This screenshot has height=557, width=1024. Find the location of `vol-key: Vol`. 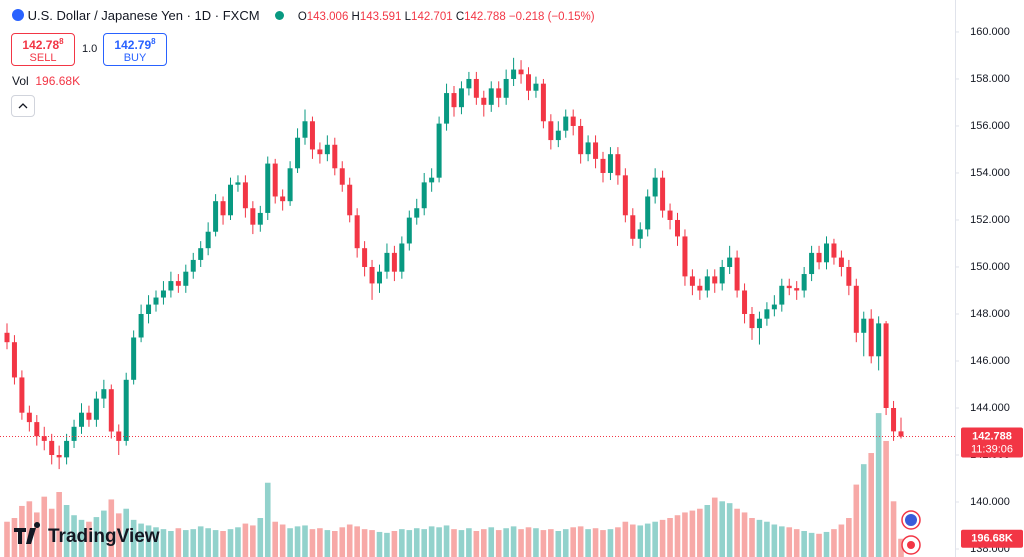

vol-key: Vol is located at coordinates (20, 81).